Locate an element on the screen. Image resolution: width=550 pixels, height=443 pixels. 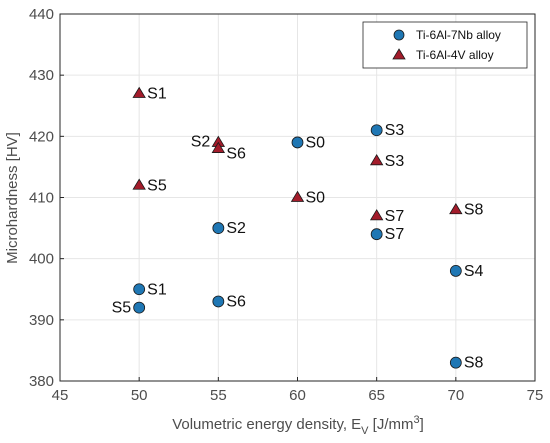
ti6al7nb-point-s1 is located at coordinates (139, 289).